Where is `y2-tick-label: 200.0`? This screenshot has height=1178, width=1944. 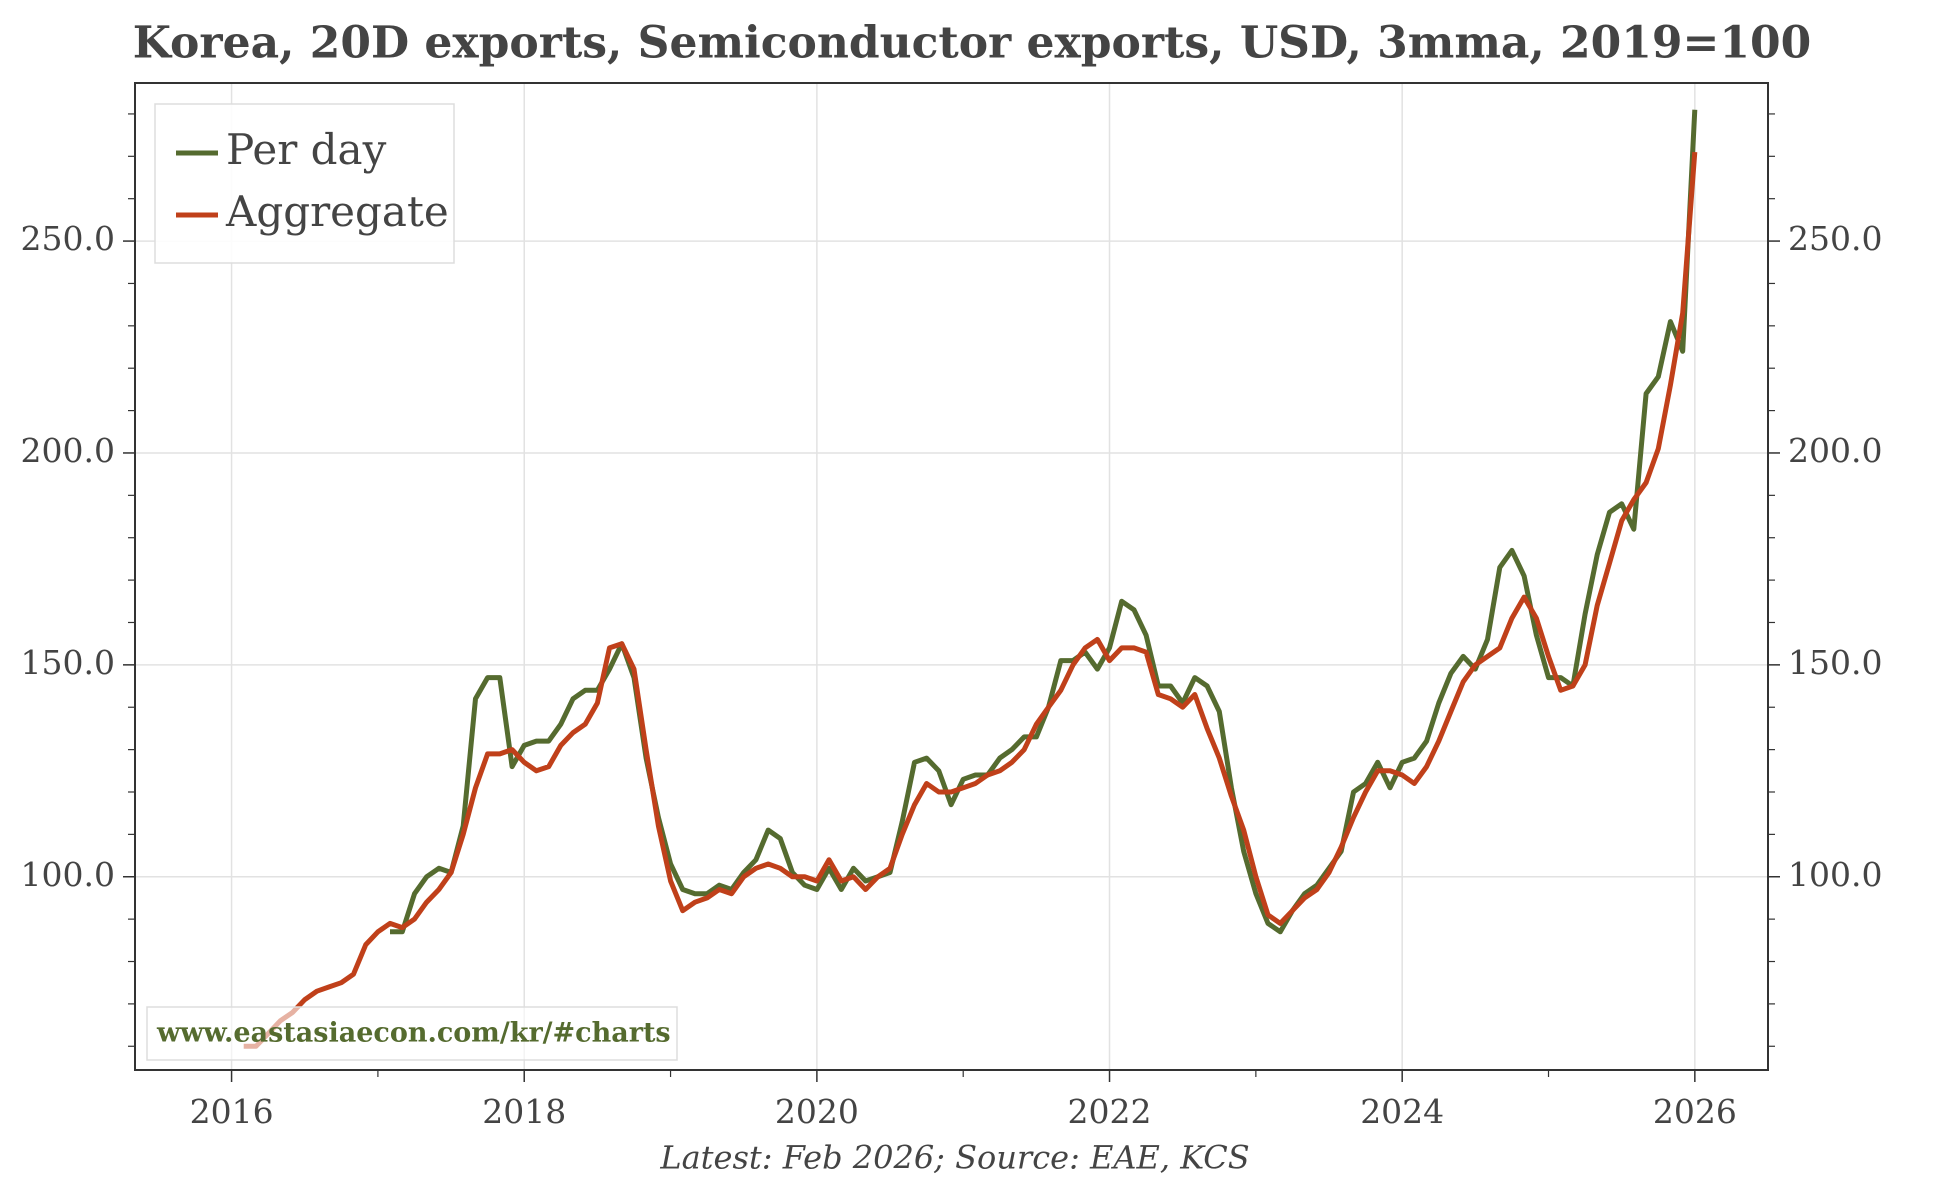
y2-tick-label: 200.0 is located at coordinates (1835, 450).